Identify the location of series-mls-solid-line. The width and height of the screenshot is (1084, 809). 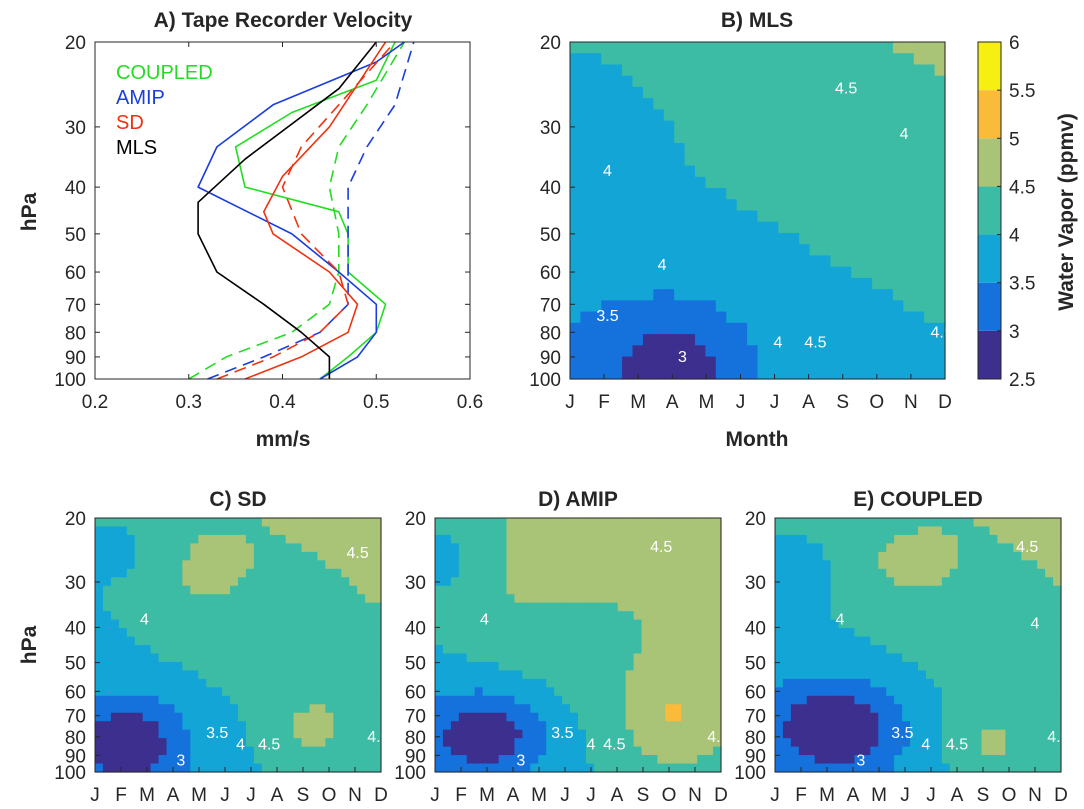
(287, 210).